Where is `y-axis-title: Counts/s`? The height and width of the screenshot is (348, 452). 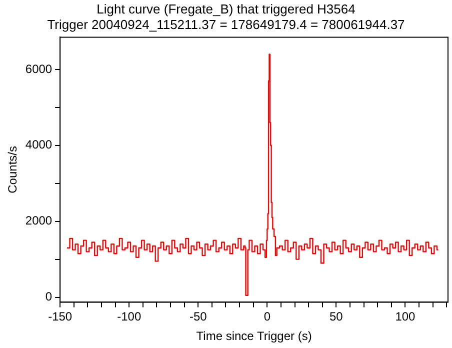 y-axis-title: Counts/s is located at coordinates (13, 170).